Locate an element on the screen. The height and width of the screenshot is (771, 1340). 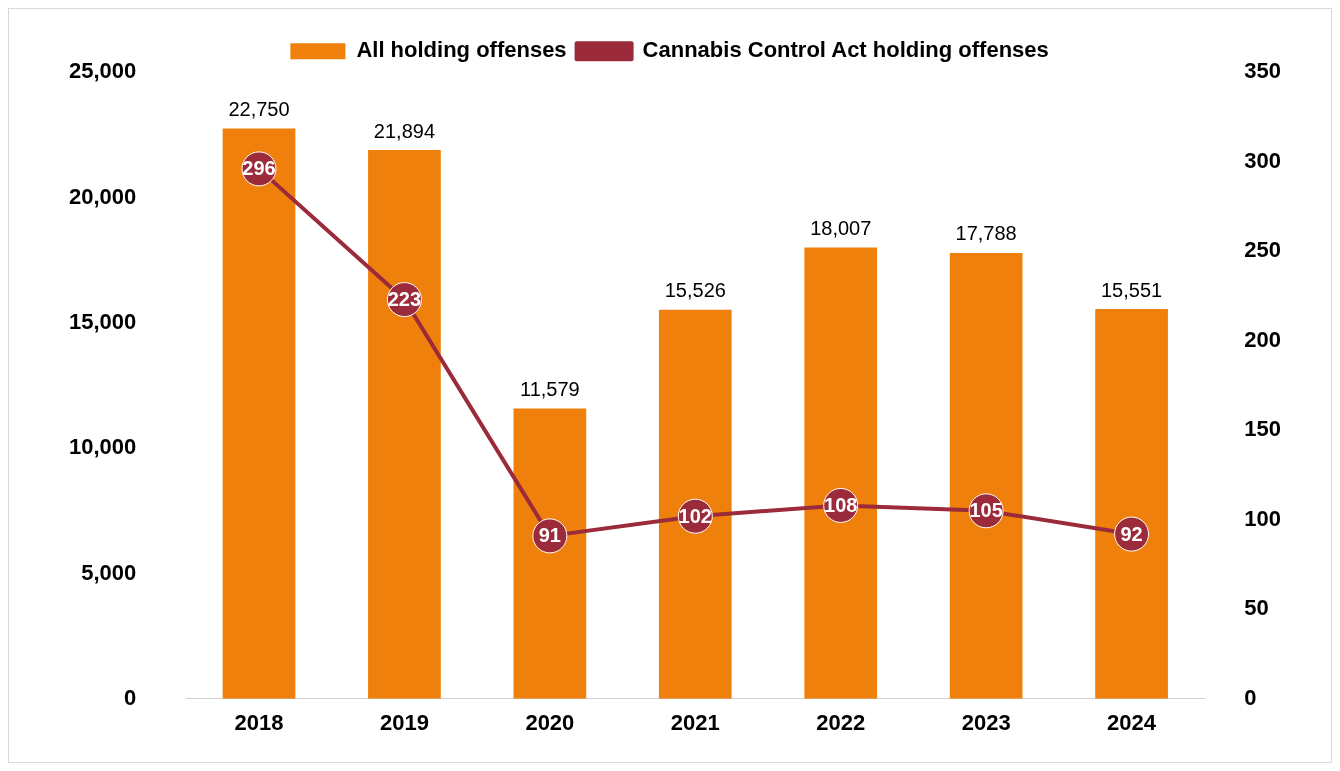
data-label: 15,551 is located at coordinates (1131, 289).